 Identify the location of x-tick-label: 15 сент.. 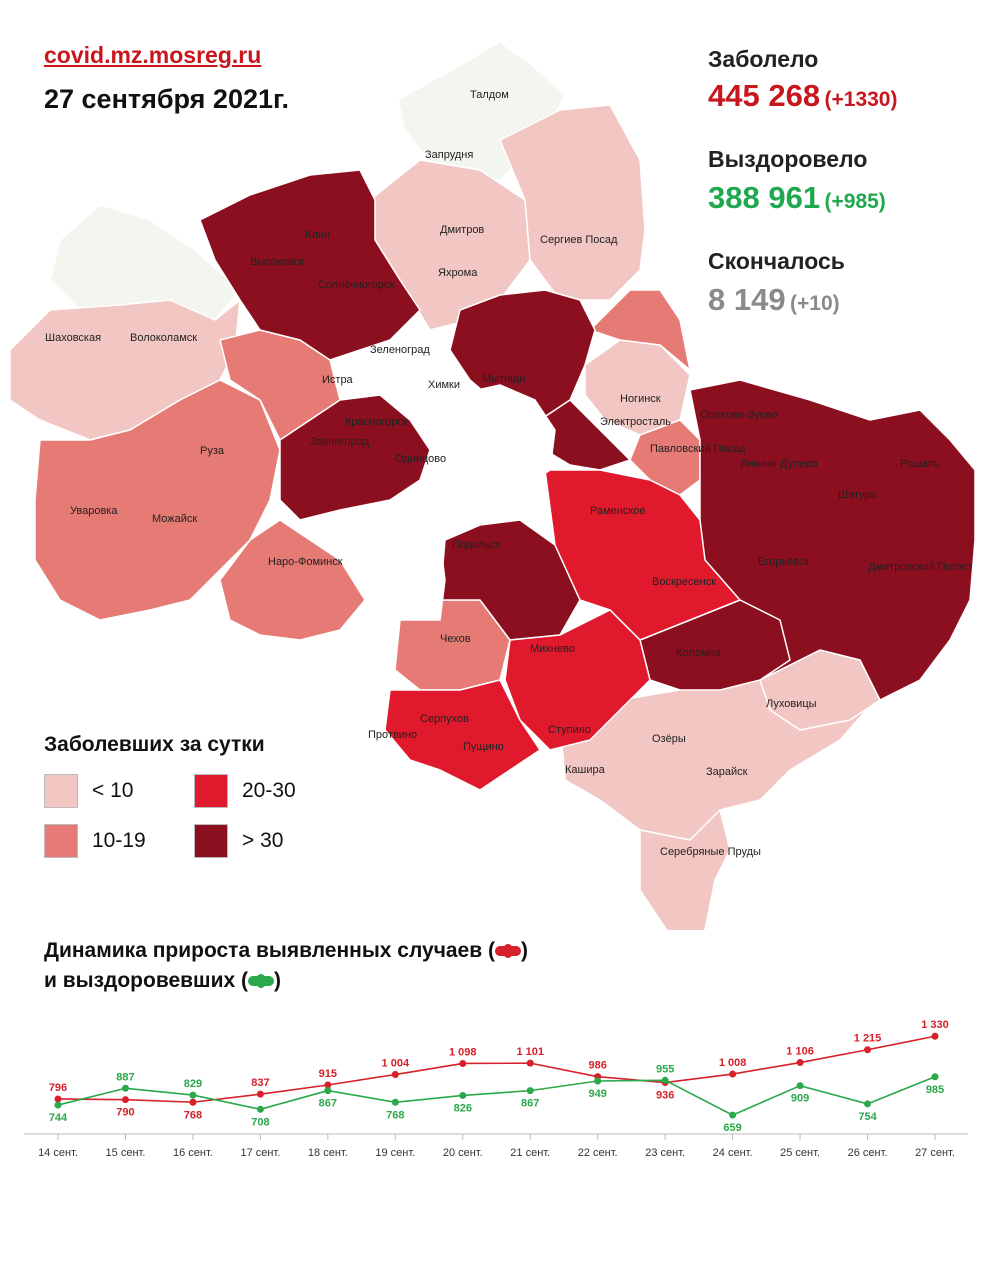
(126, 1153).